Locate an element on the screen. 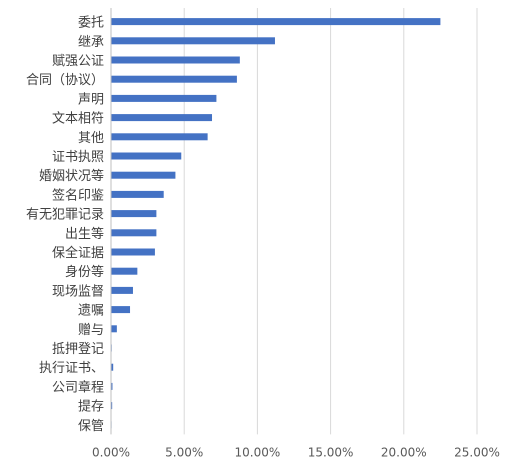 This screenshot has height=466, width=505. x-tick-label: 20.00% is located at coordinates (404, 452).